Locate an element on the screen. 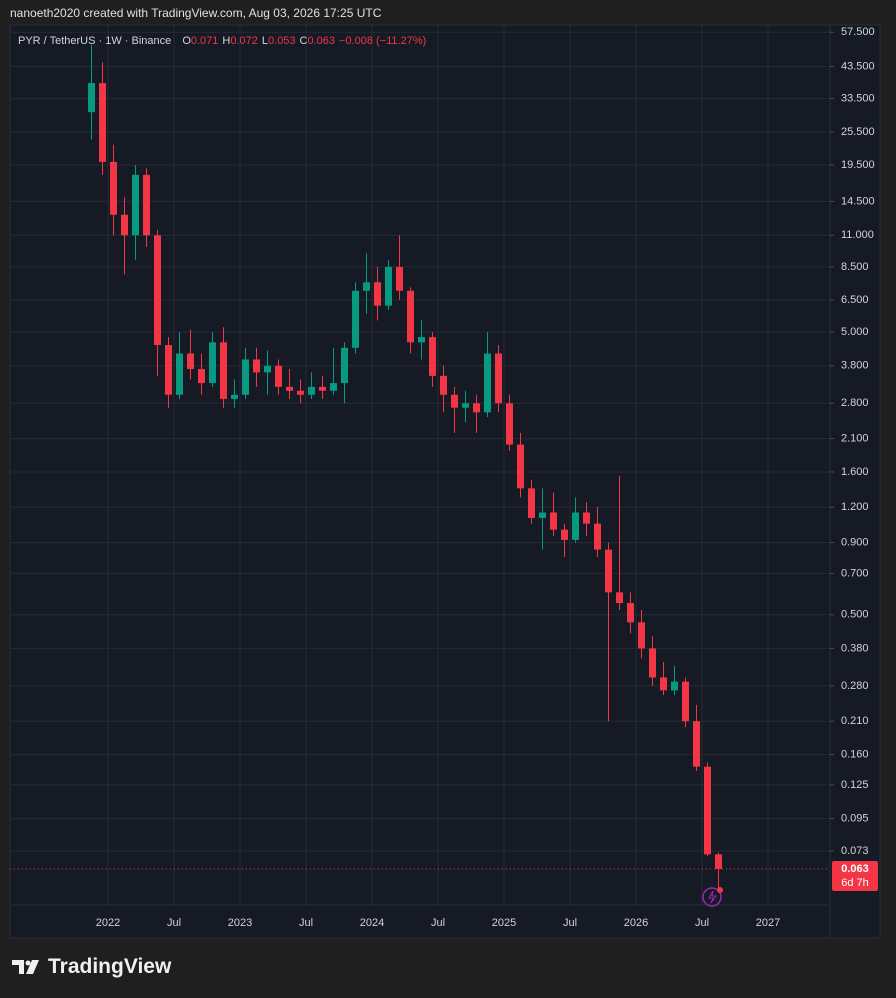 The image size is (896, 998). event-bolt is located at coordinates (712, 897).